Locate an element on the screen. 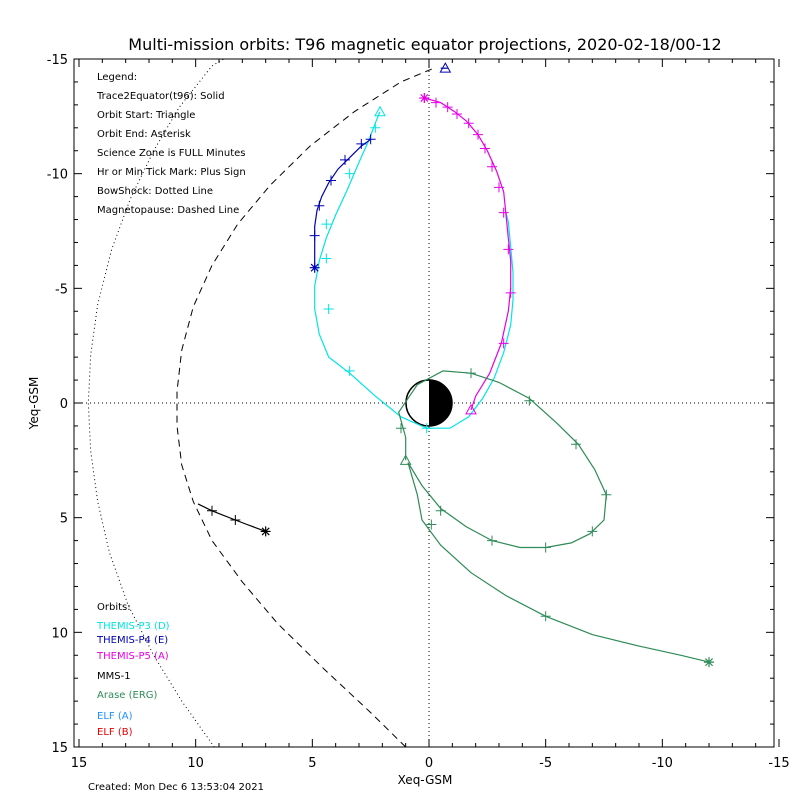 Image resolution: width=800 pixels, height=800 pixels. orbits-heading: Orbits: is located at coordinates (114, 607).